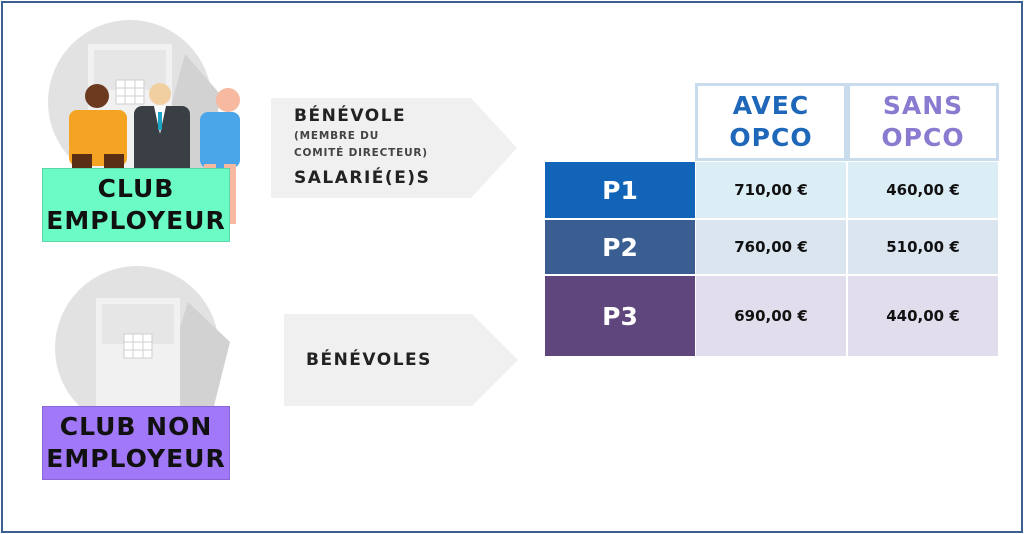  I want to click on club-employeur-line1: CLUB, so click(136, 188).